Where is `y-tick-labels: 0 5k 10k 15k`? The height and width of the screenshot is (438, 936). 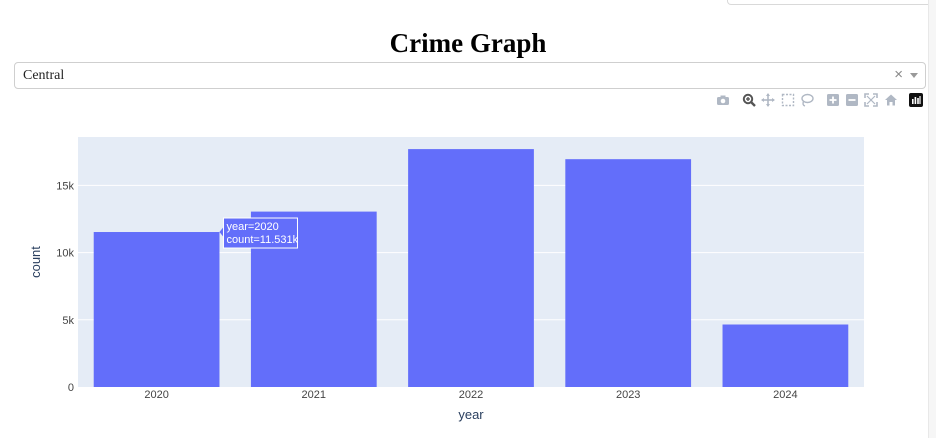 y-tick-labels: 0 5k 10k 15k is located at coordinates (65, 287).